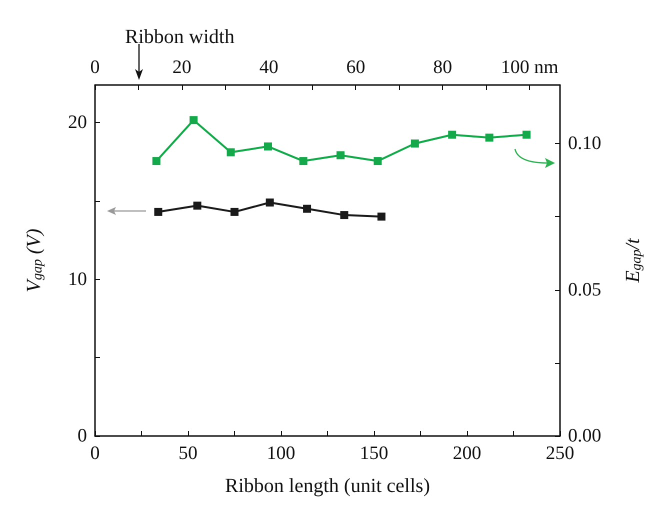 This screenshot has width=652, height=512. I want to click on x-tick-label: 0, so click(95, 453).